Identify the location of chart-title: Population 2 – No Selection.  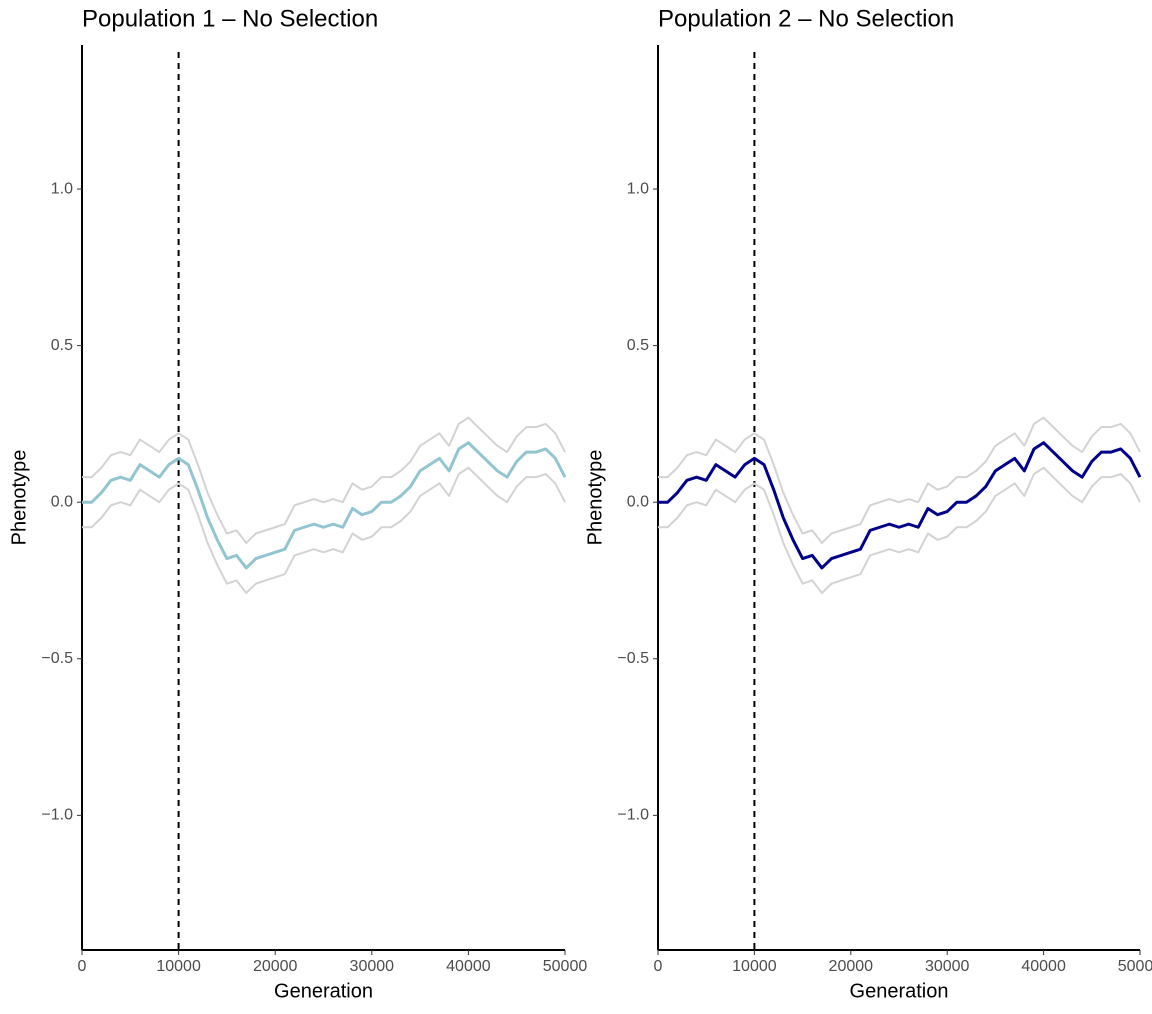
(806, 18).